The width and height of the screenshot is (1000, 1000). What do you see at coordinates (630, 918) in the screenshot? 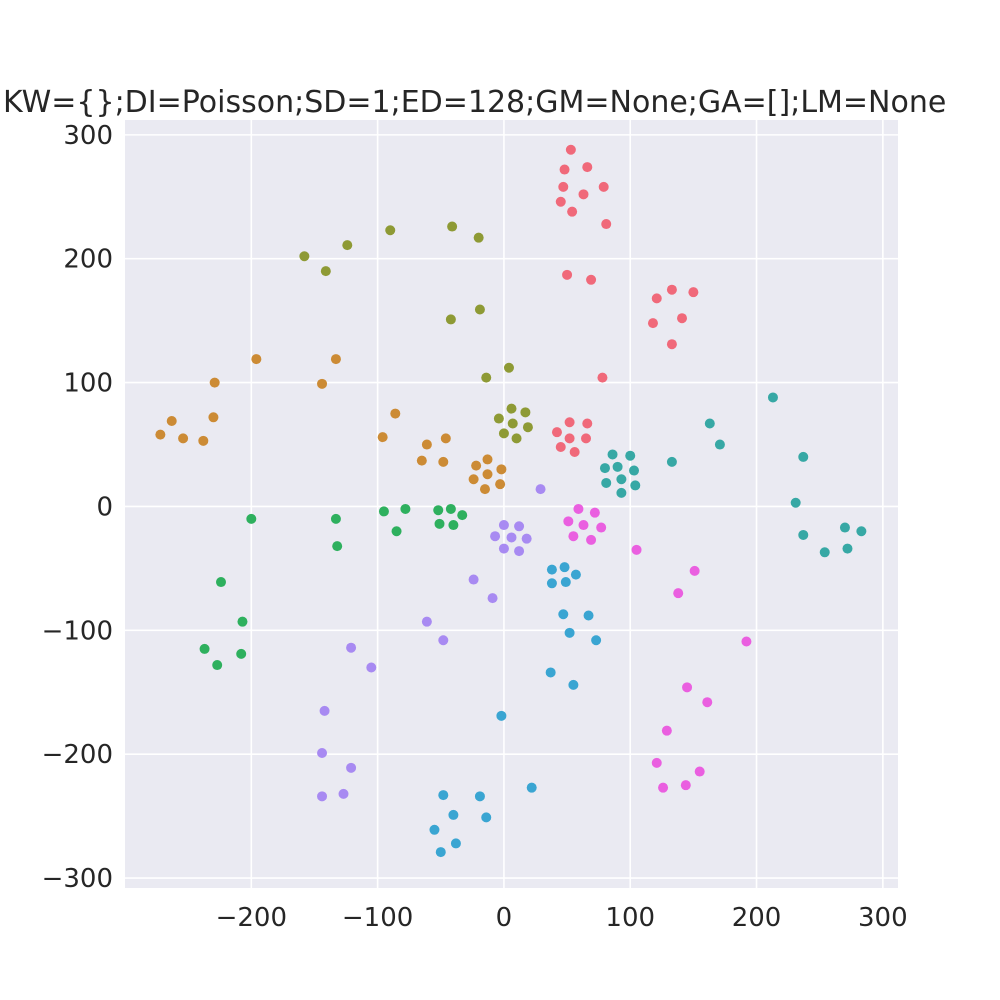
I see `x-tick-label-3: 100` at bounding box center [630, 918].